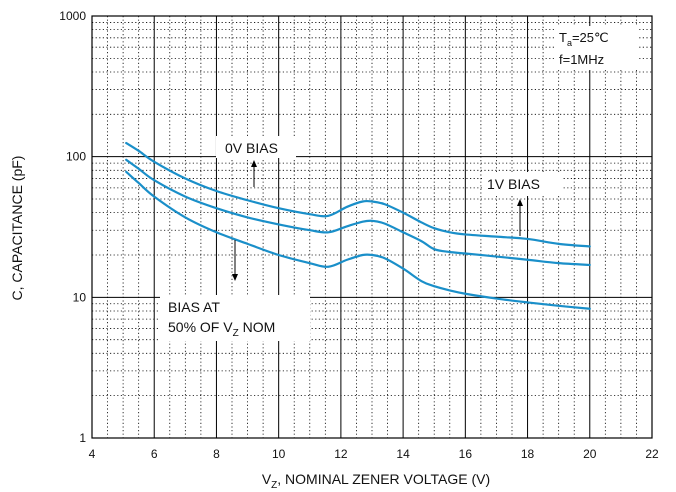 This screenshot has height=492, width=676. I want to click on x-tick-label: 22, so click(652, 454).